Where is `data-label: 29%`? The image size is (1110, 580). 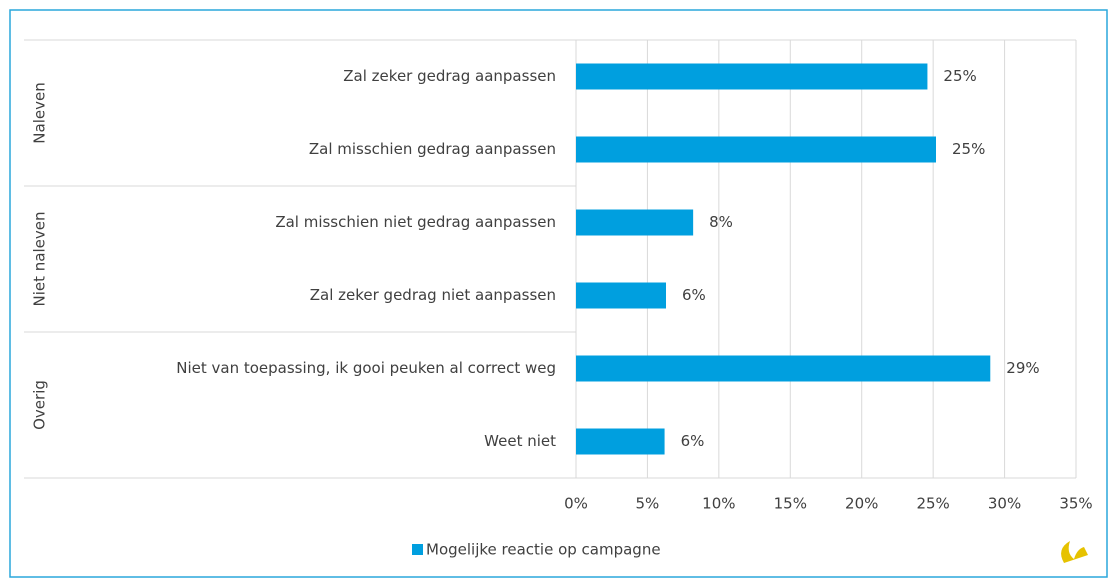 data-label: 29% is located at coordinates (1022, 368).